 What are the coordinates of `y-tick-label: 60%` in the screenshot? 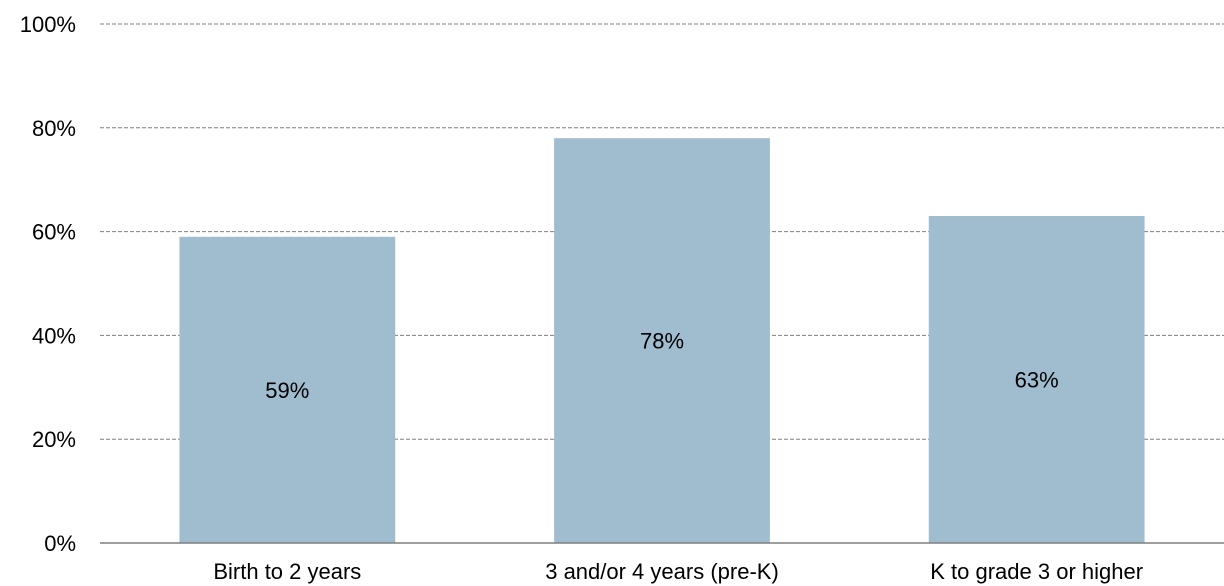 It's located at (54, 232).